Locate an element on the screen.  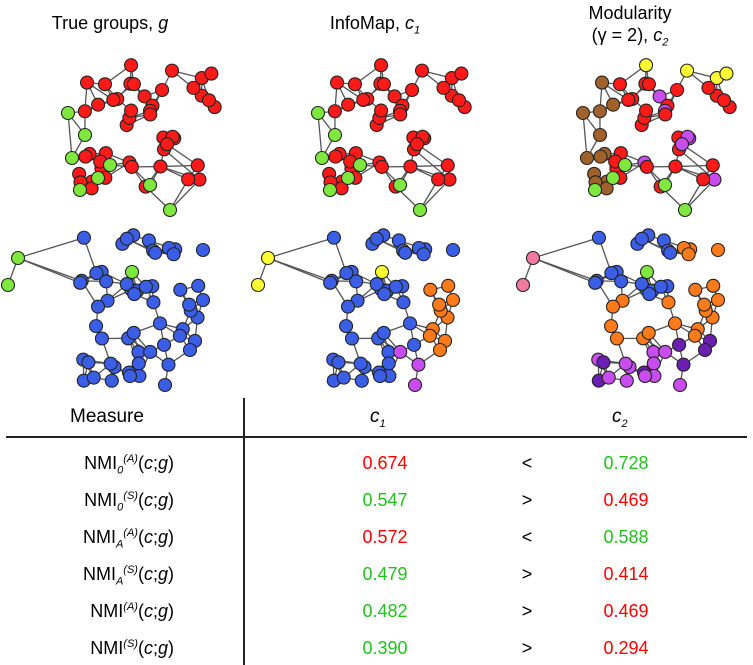
network-true-groups is located at coordinates (111, 225).